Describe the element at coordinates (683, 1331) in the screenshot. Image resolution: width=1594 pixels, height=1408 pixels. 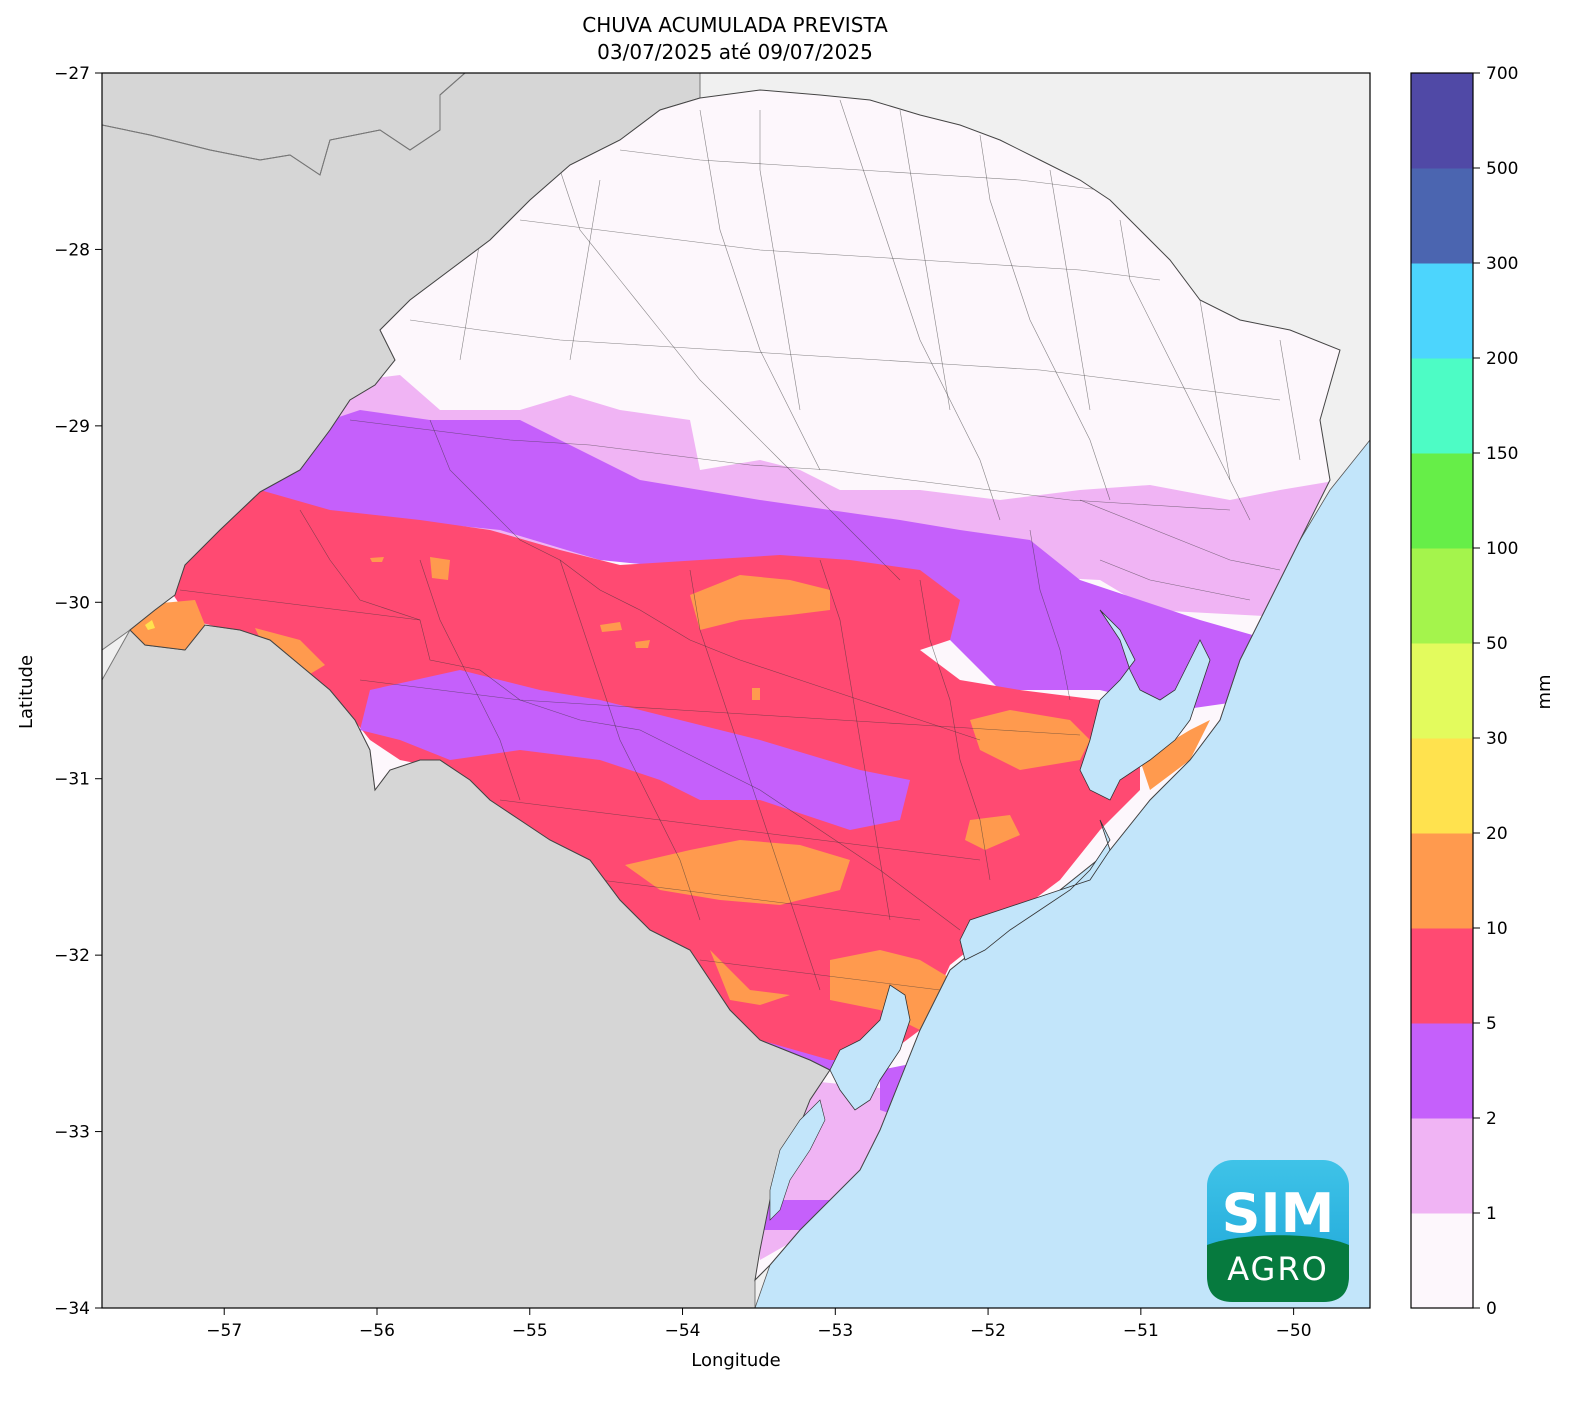
I see `x-tick-label: −54` at that location.